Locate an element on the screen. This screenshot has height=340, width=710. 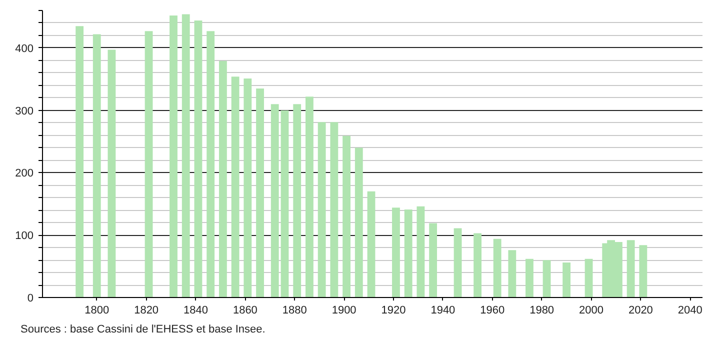
x-tick-label: 1940 is located at coordinates (443, 310).